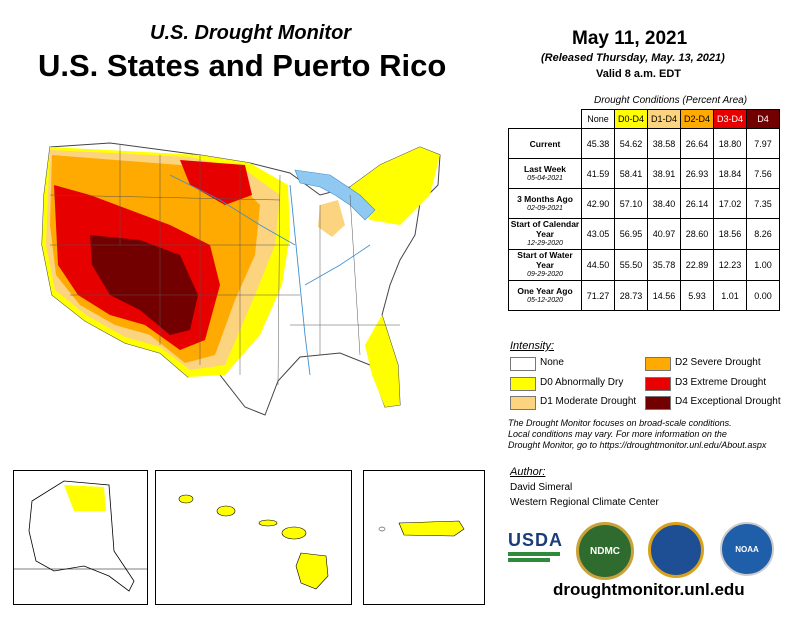 This screenshot has height=618, width=800. What do you see at coordinates (631, 203) in the screenshot?
I see `table-cell: 57.10` at bounding box center [631, 203].